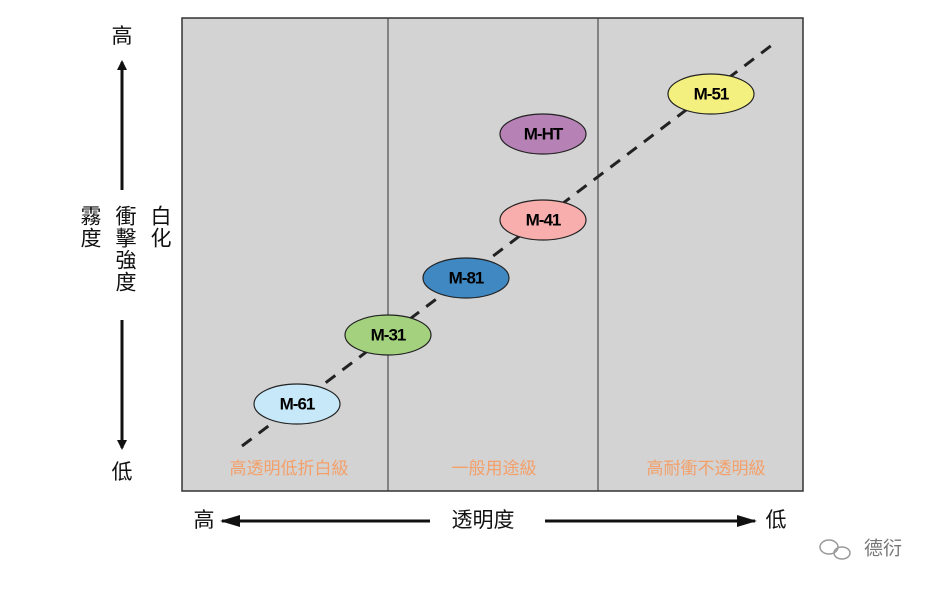 This screenshot has width=936, height=591. I want to click on zone-label: 高耐衝不透明級, so click(706, 469).